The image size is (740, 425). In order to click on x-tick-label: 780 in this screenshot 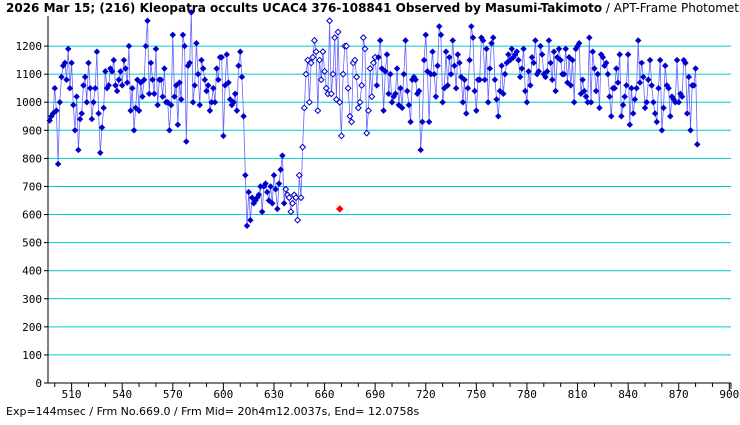, I will do `click(527, 394)`.